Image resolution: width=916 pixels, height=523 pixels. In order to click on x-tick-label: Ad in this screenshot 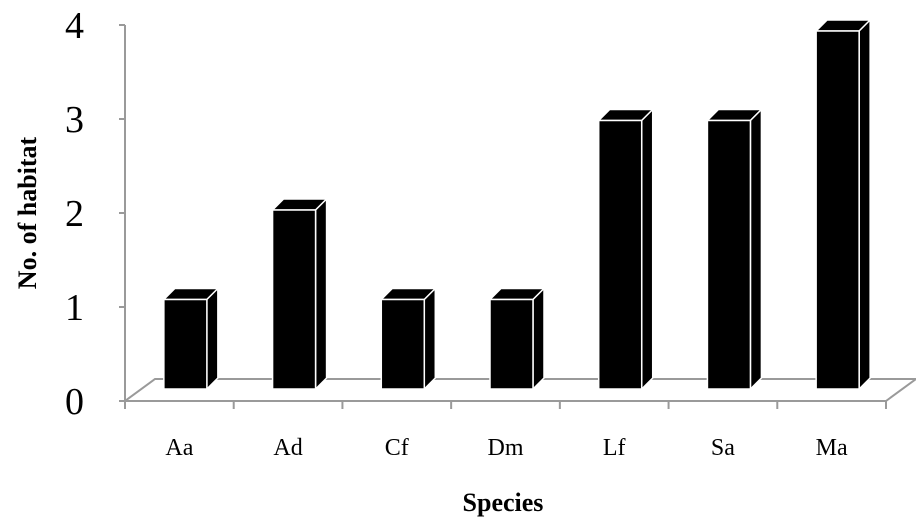, I will do `click(287, 448)`.